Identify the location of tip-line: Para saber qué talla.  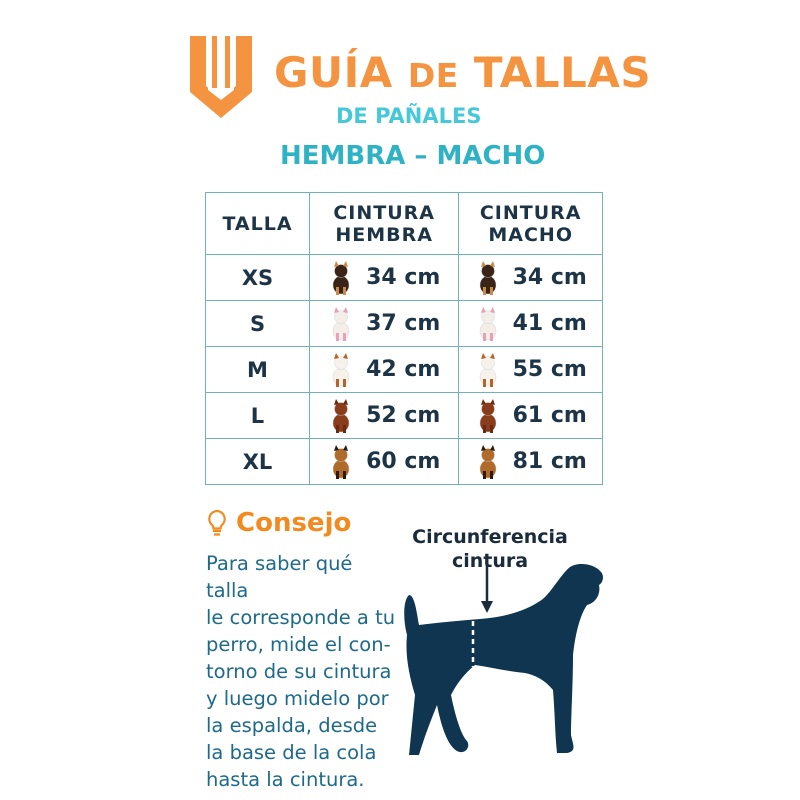
(279, 577).